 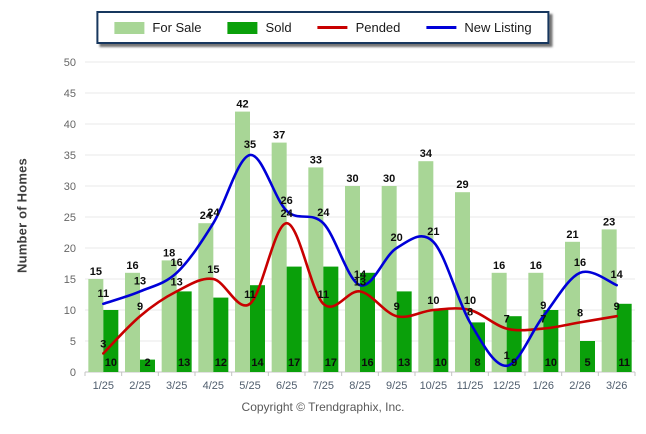 I want to click on y-tick-label: 10, so click(x=70, y=311).